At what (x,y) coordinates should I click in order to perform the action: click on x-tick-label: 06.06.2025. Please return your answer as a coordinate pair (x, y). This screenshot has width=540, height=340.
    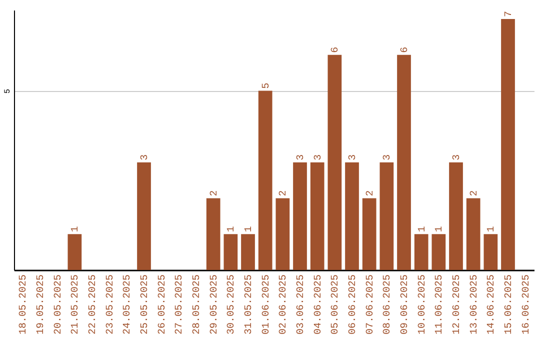
    Looking at the image, I should click on (353, 304).